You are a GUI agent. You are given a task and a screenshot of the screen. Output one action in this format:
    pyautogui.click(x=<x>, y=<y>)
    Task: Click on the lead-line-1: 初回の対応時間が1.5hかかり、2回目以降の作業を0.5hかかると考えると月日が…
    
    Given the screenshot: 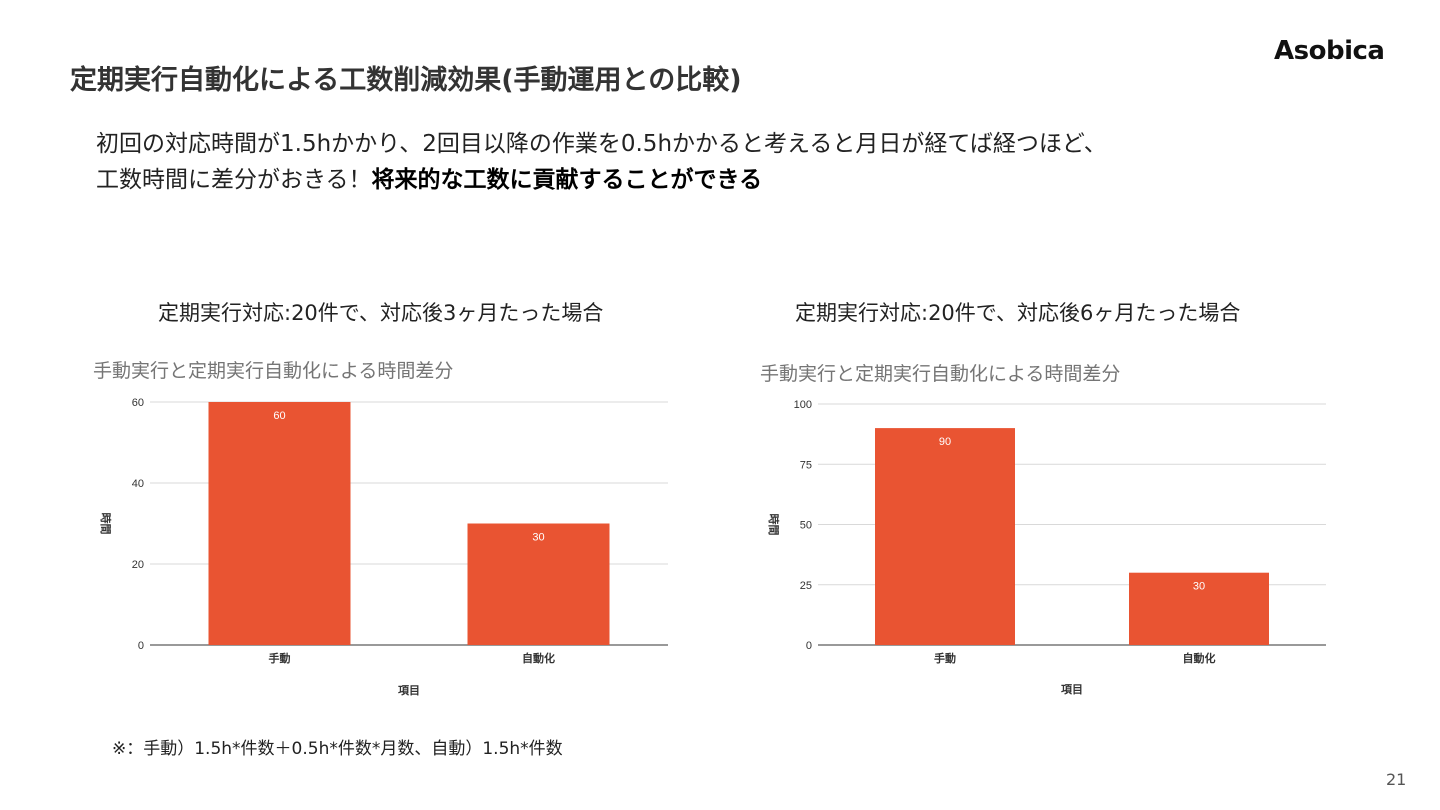 What is the action you would take?
    pyautogui.click(x=601, y=144)
    